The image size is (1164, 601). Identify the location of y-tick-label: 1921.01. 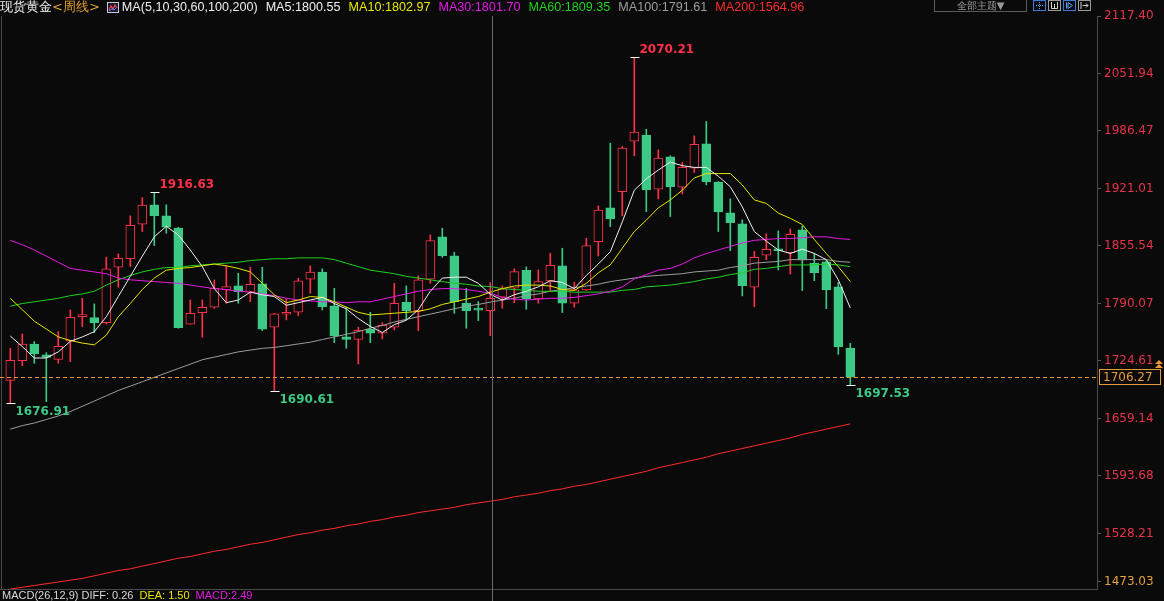
(1129, 187).